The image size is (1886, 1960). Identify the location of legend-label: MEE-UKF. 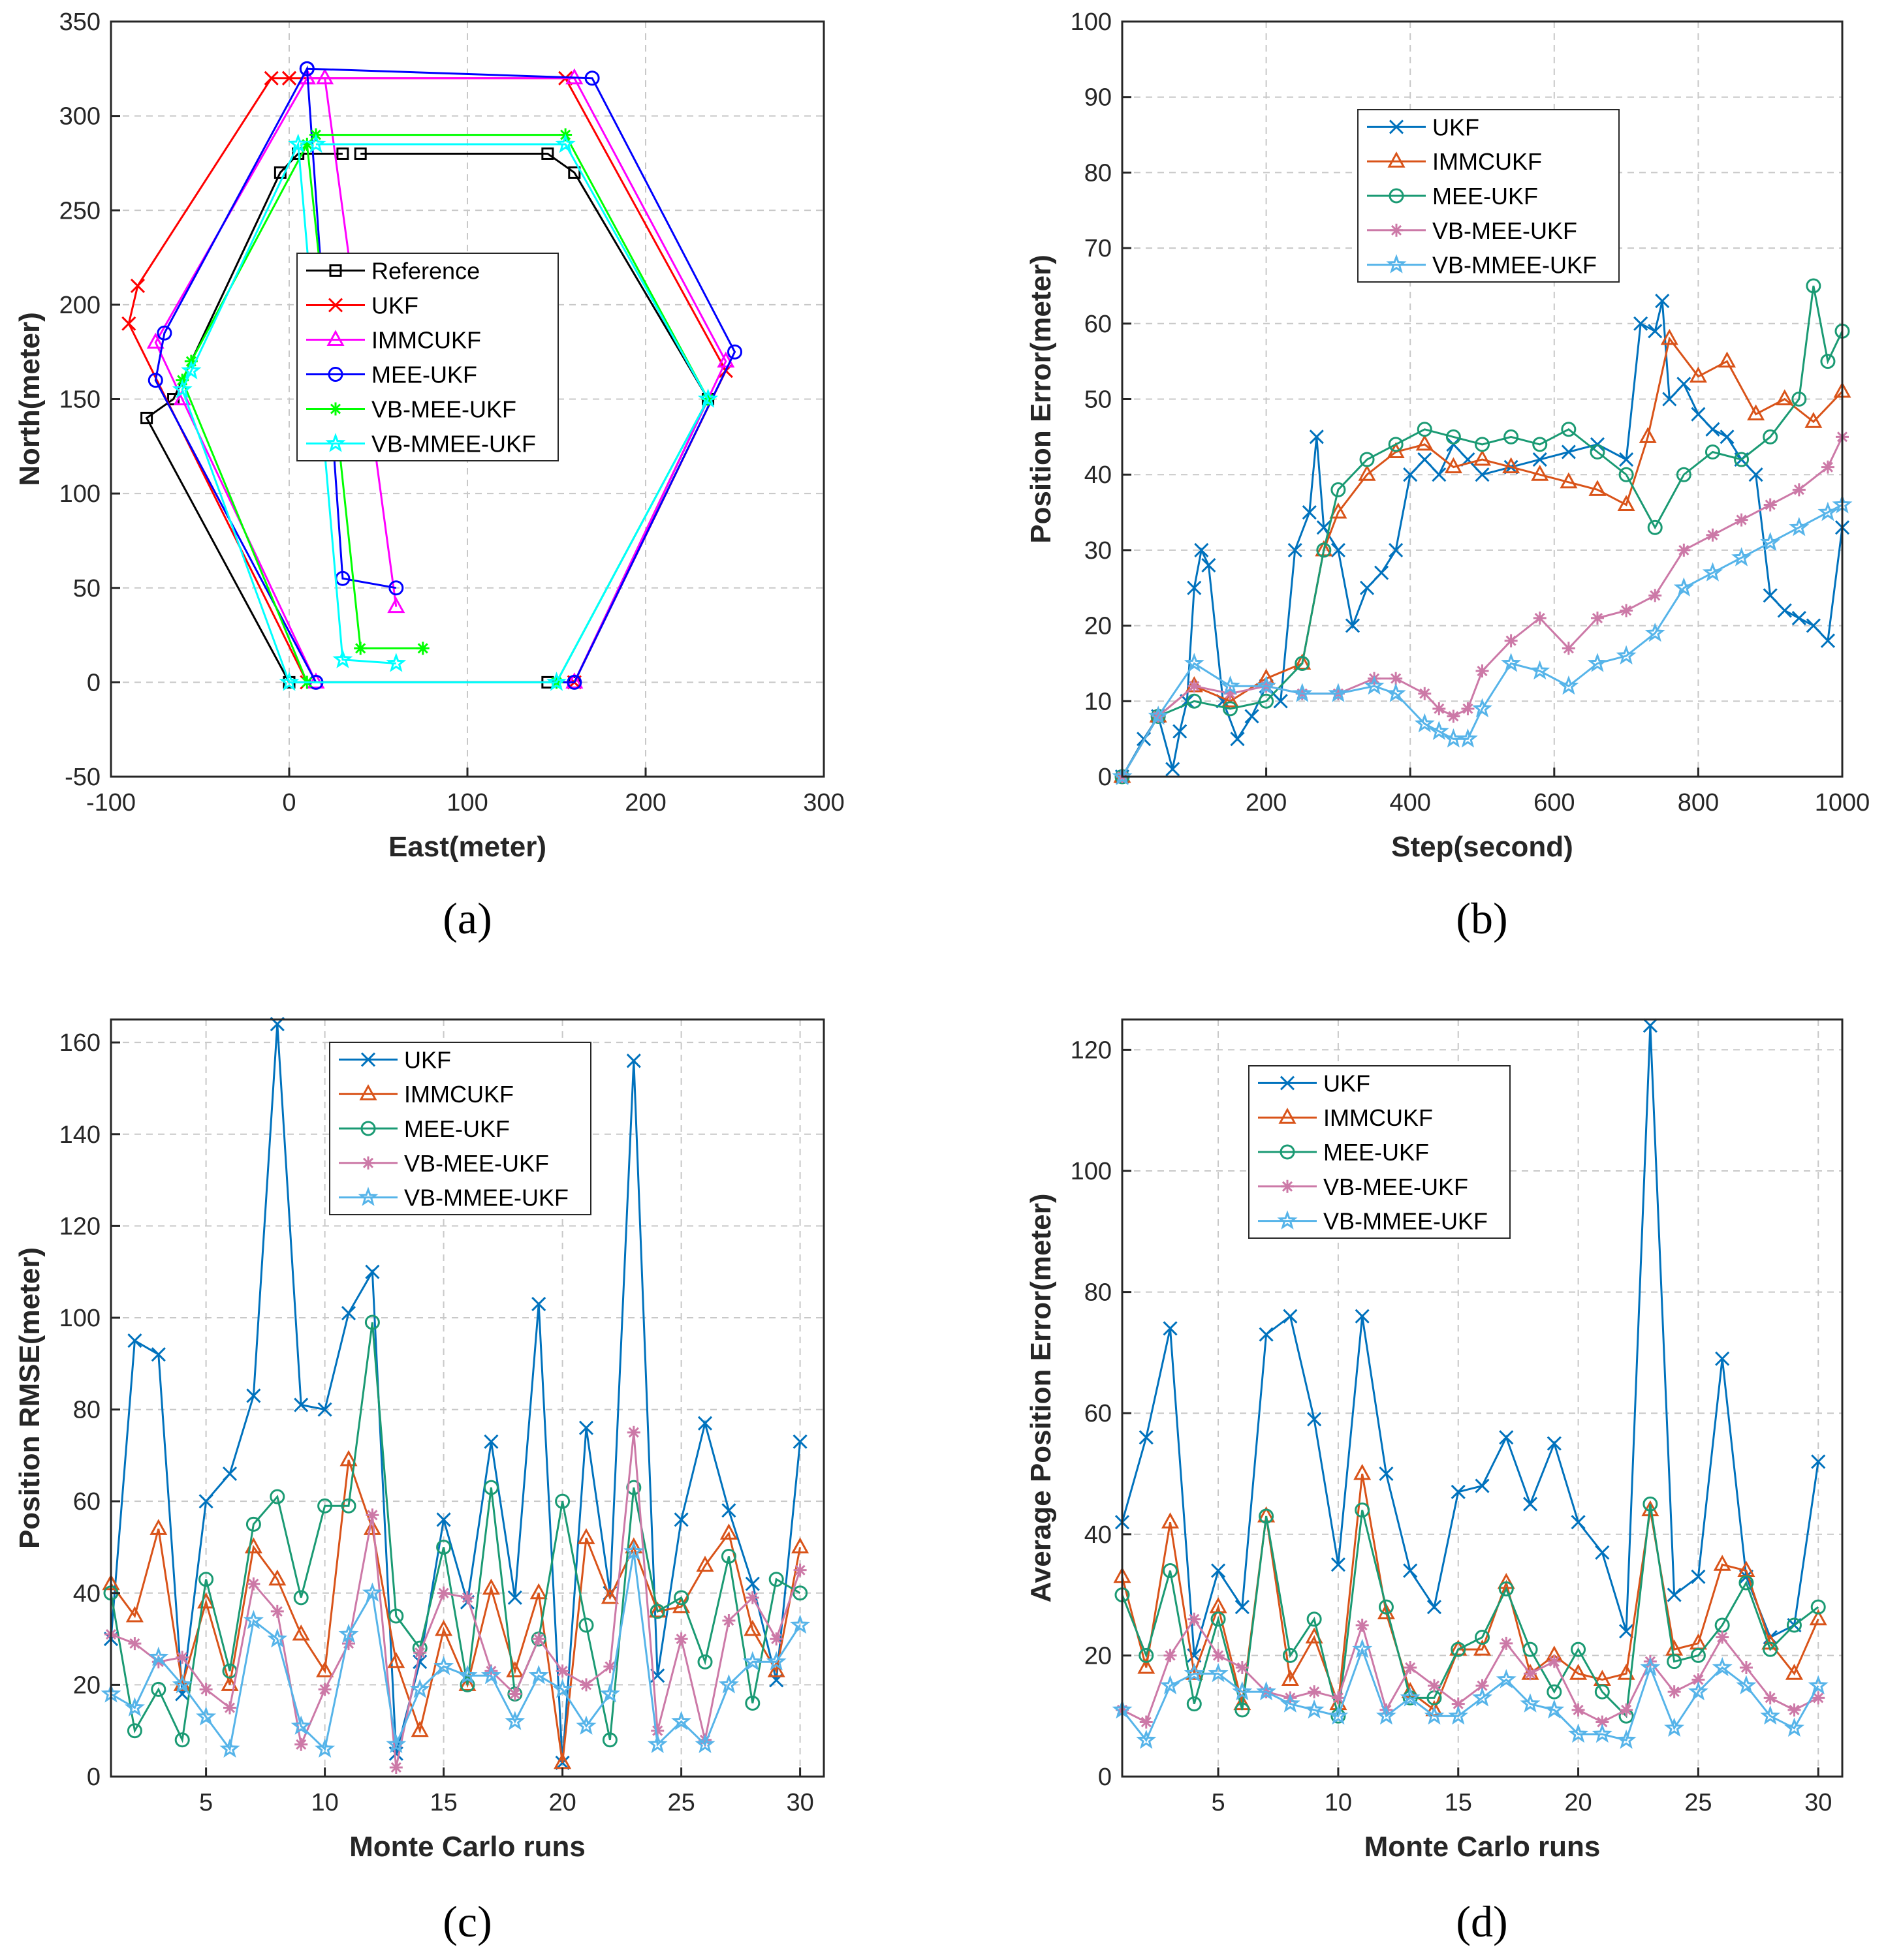
(1376, 1152).